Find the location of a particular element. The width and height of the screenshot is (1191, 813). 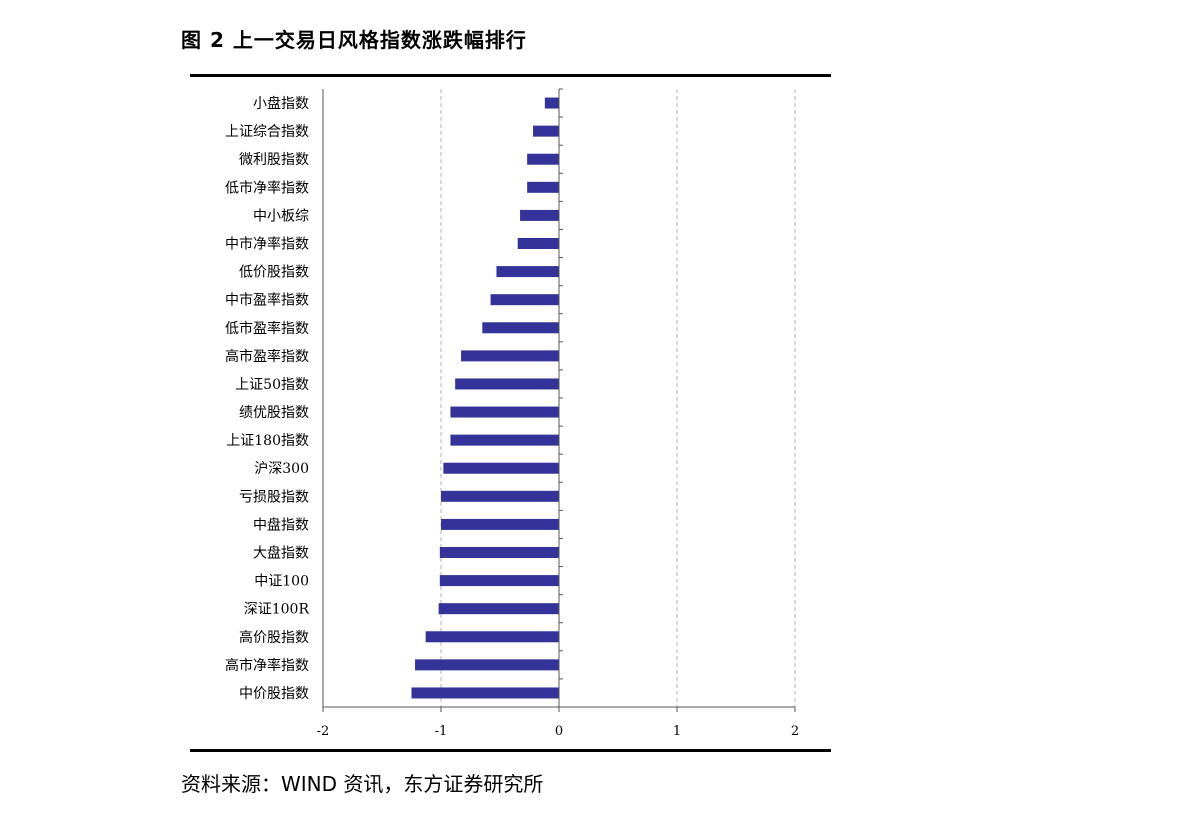

category-label-7: 中市盈率指数 is located at coordinates (267, 300).